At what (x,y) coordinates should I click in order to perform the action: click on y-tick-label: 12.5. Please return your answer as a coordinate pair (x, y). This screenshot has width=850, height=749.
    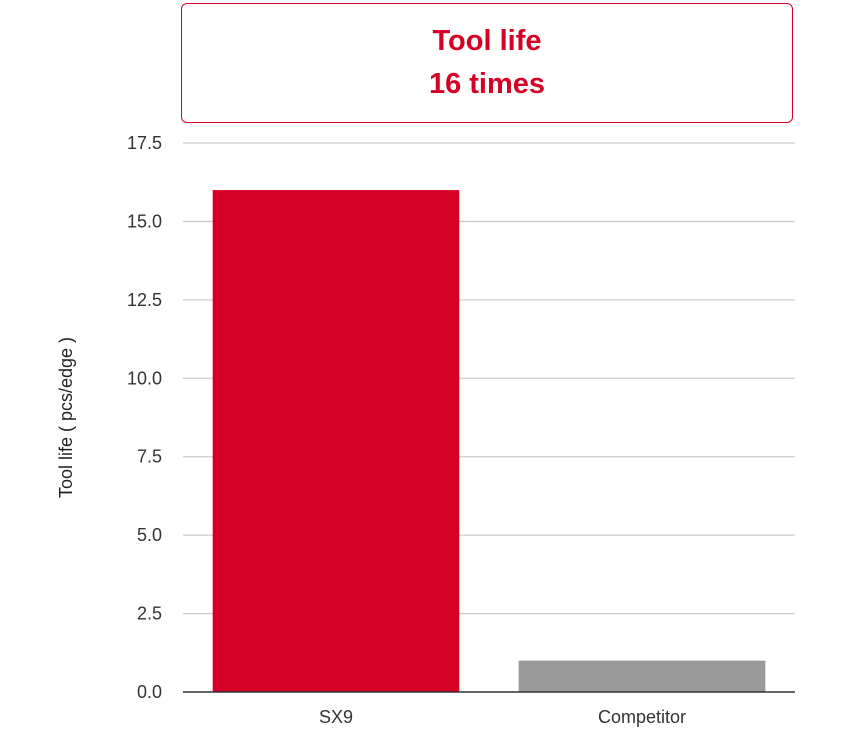
    Looking at the image, I should click on (144, 300).